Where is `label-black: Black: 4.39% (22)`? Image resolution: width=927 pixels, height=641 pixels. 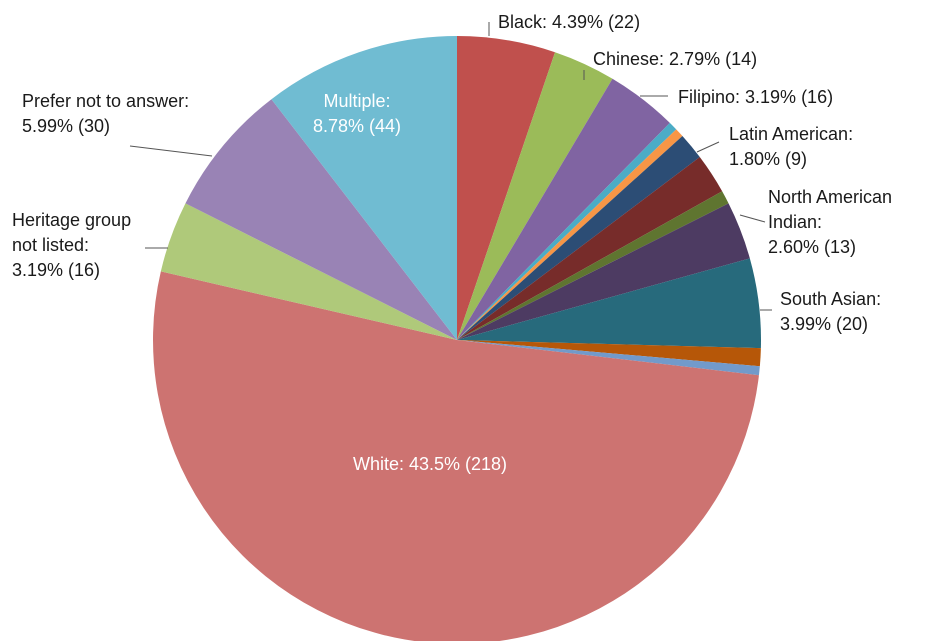
label-black: Black: 4.39% (22) is located at coordinates (569, 22).